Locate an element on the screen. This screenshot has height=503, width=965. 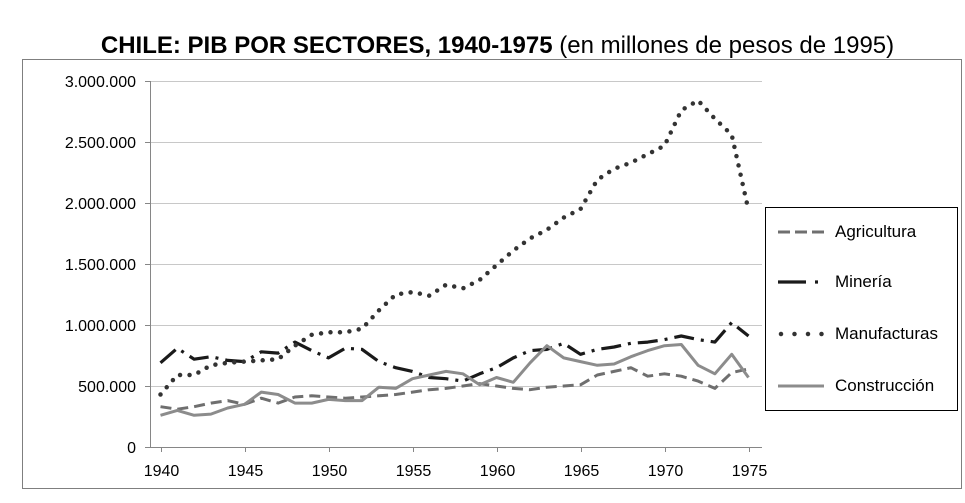
x-tick-label: 1955 is located at coordinates (414, 471).